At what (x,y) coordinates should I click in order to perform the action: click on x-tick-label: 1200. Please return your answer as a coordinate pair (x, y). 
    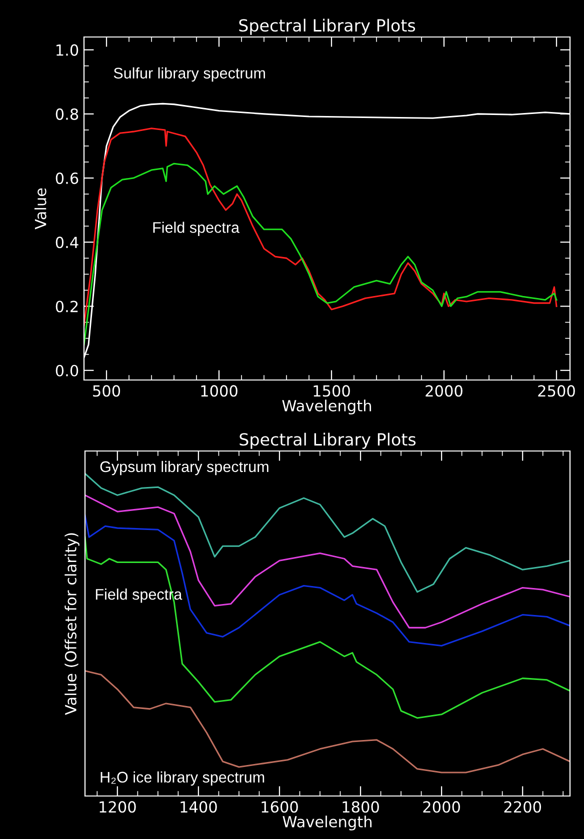
    Looking at the image, I should click on (118, 807).